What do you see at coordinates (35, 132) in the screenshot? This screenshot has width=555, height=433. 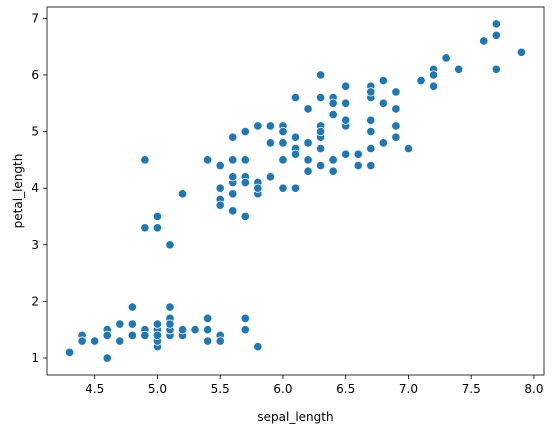 I see `y-tick-label: 5` at bounding box center [35, 132].